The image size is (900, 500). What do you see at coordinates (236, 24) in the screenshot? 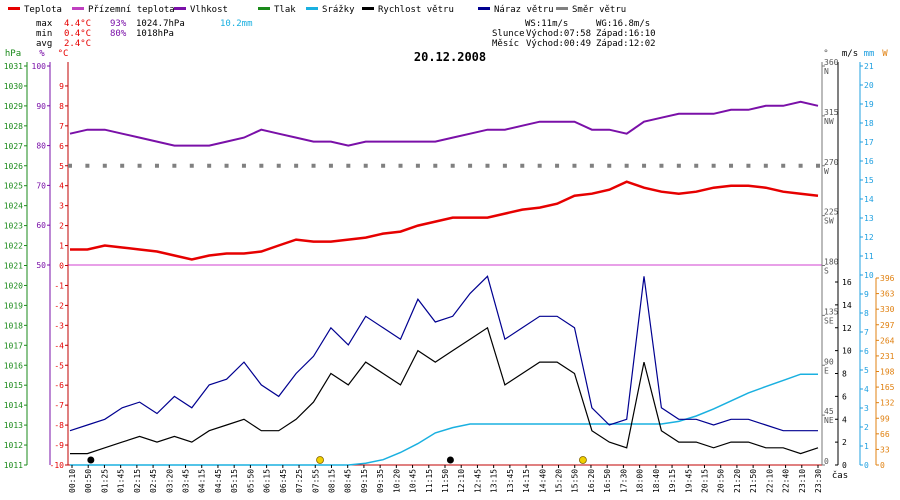
I see `stats-max-rain: 10.2mm` at bounding box center [236, 24].